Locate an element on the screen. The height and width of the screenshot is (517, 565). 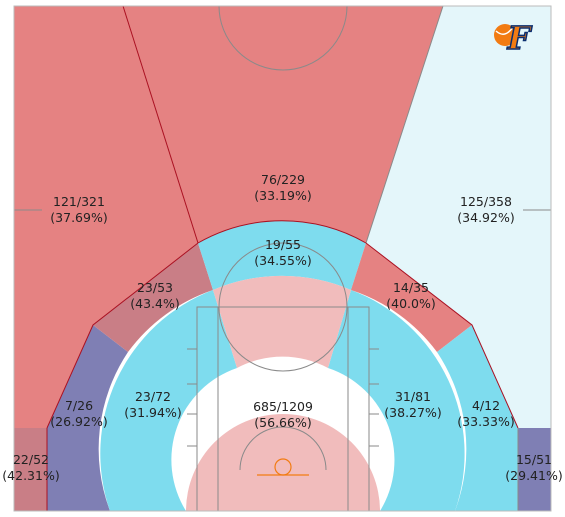
zone-percentage: (26.92%) is located at coordinates (78, 421).